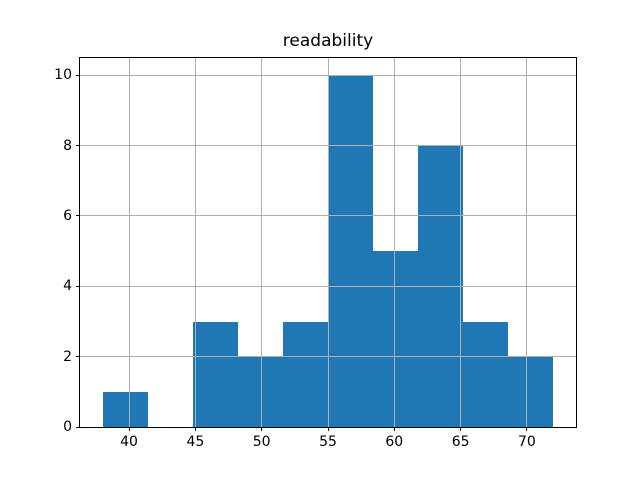  What do you see at coordinates (63, 75) in the screenshot?
I see `y-tick-label: 10` at bounding box center [63, 75].